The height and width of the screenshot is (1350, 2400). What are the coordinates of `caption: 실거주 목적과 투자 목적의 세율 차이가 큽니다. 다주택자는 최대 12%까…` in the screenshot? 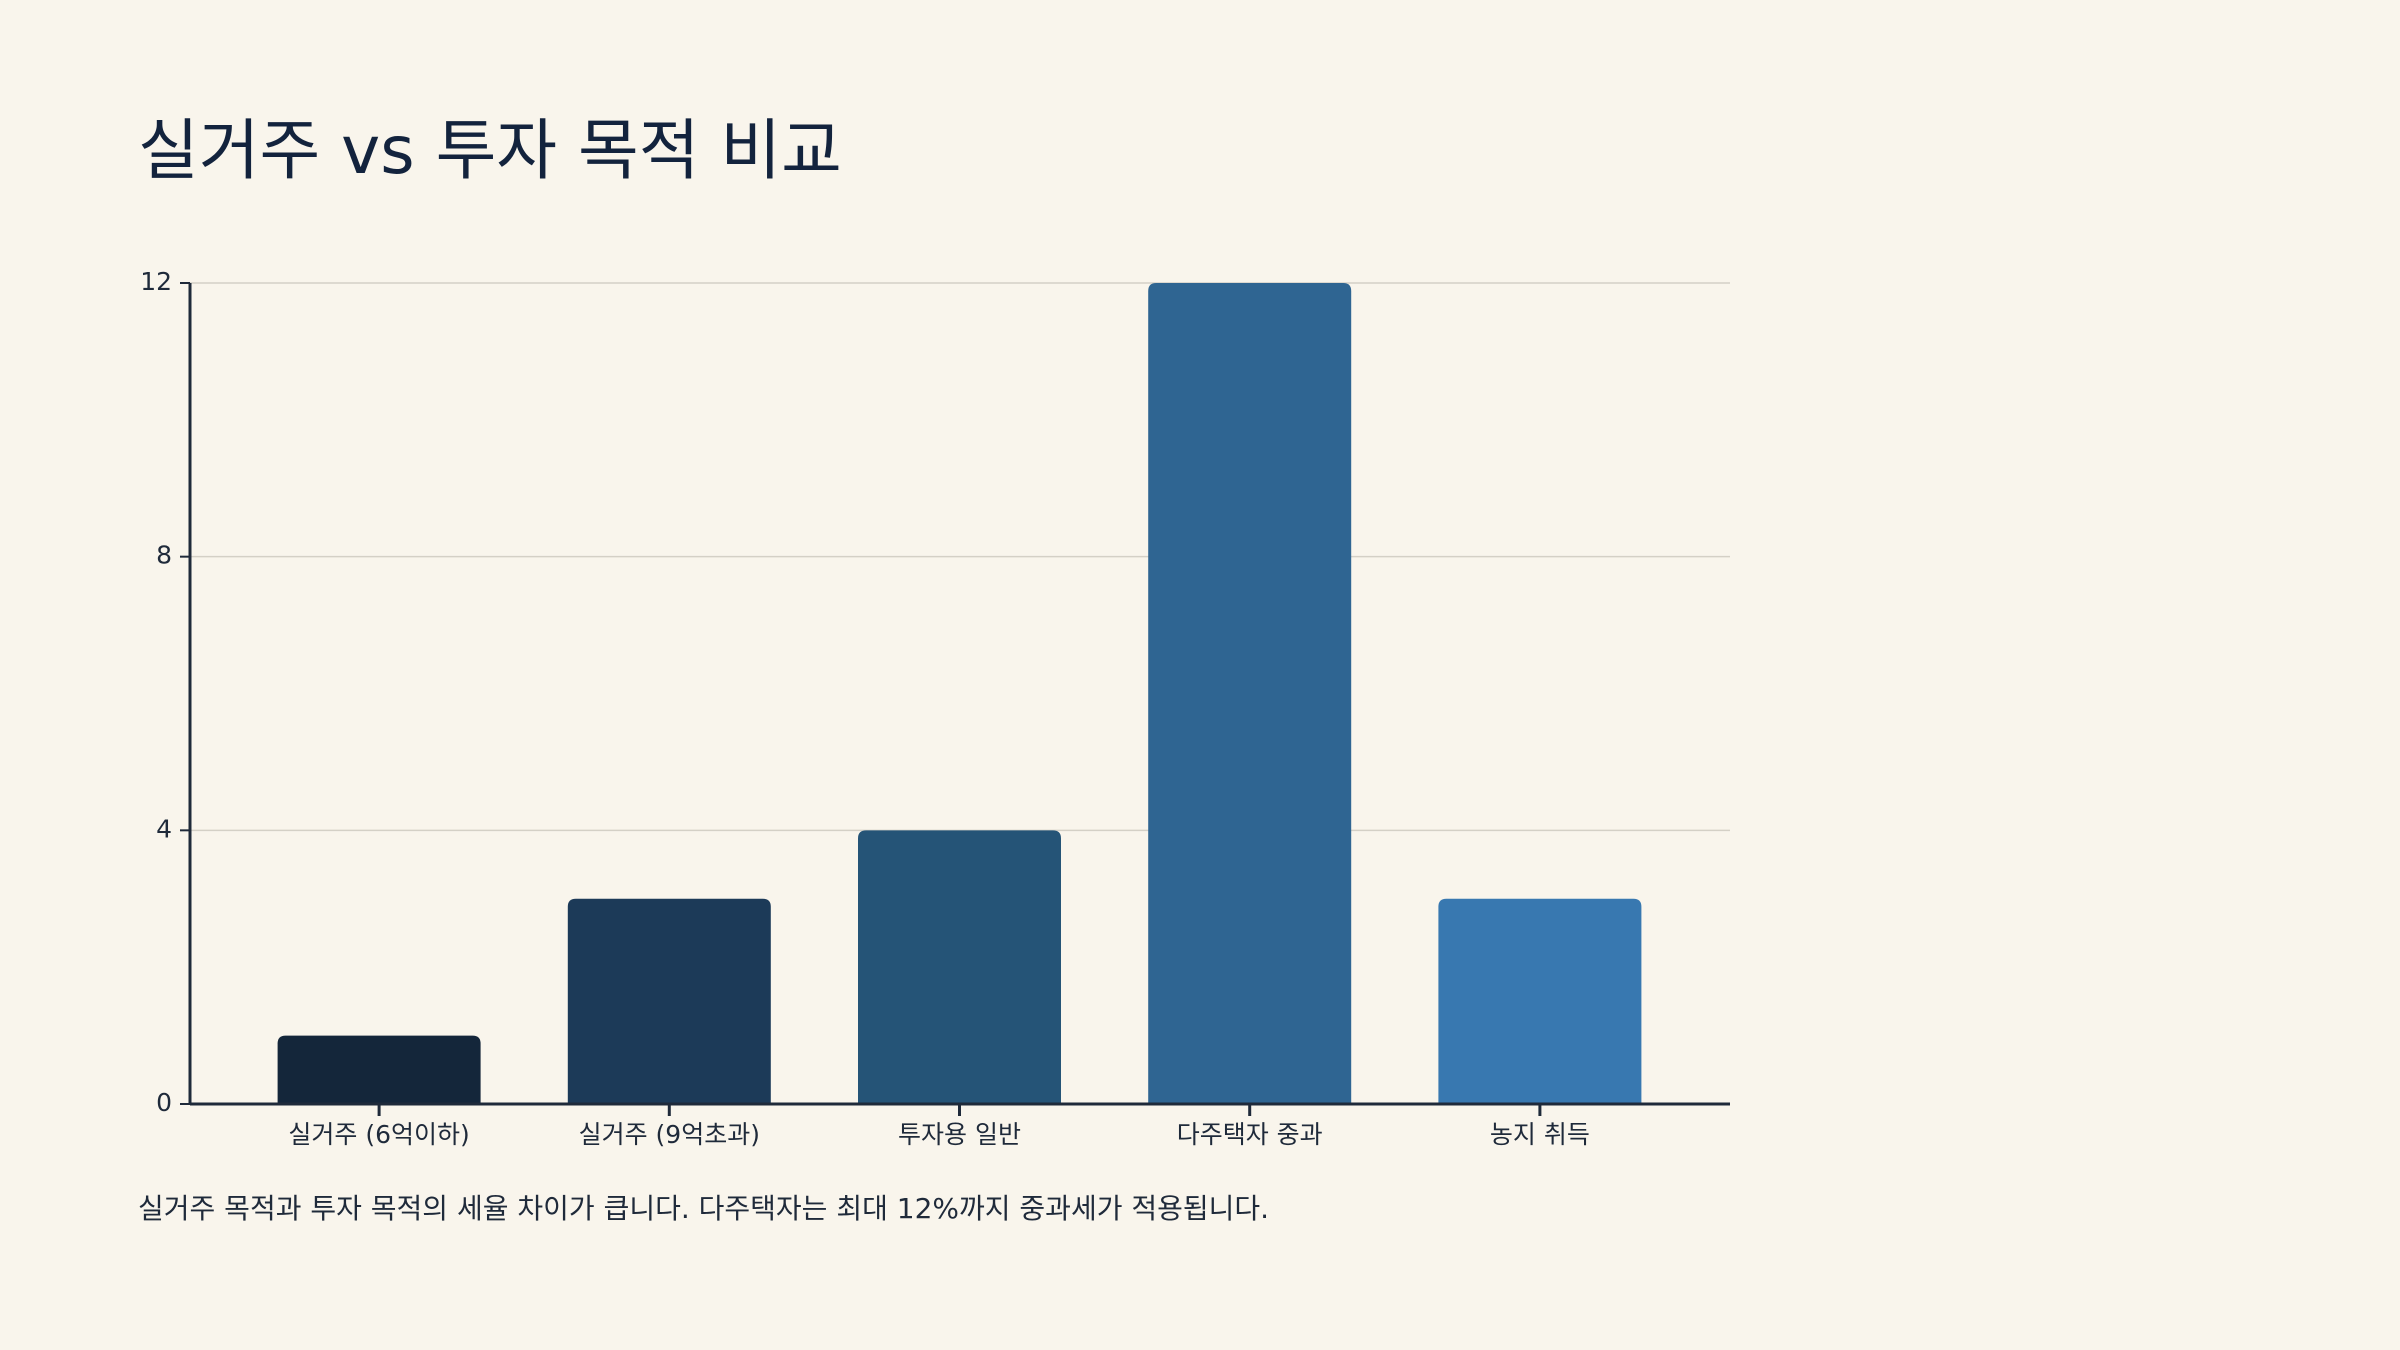 It's located at (703, 1208).